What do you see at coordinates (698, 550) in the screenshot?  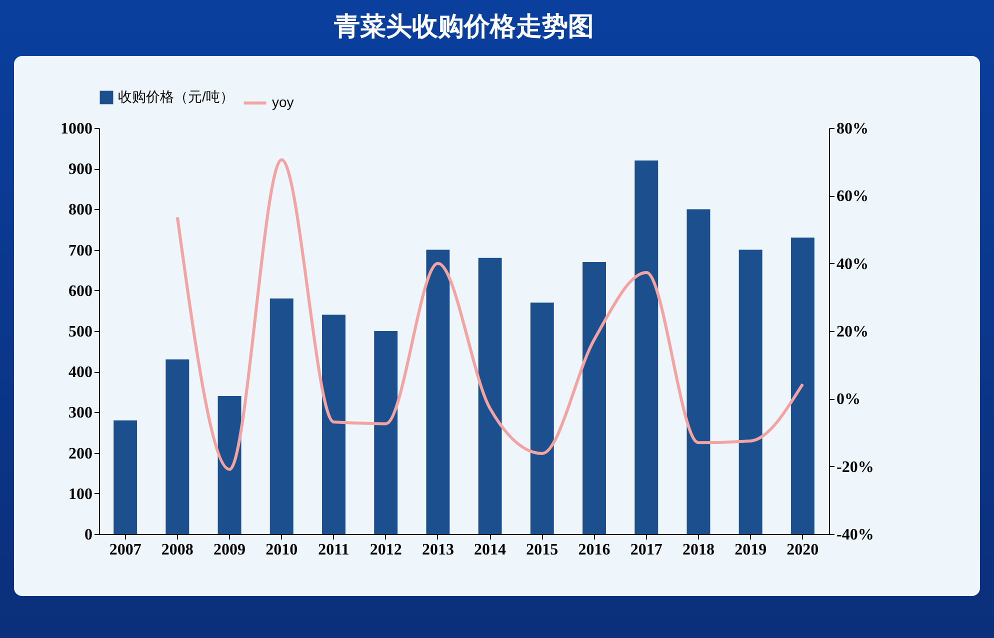 I see `x-tick-label: 2018` at bounding box center [698, 550].